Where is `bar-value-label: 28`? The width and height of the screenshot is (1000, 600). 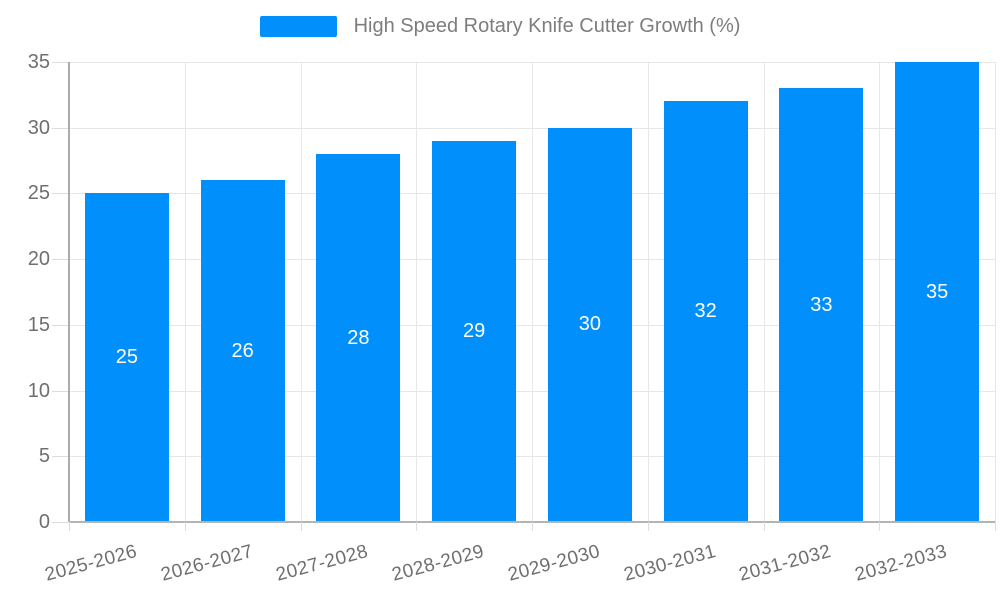 bar-value-label: 28 is located at coordinates (358, 337).